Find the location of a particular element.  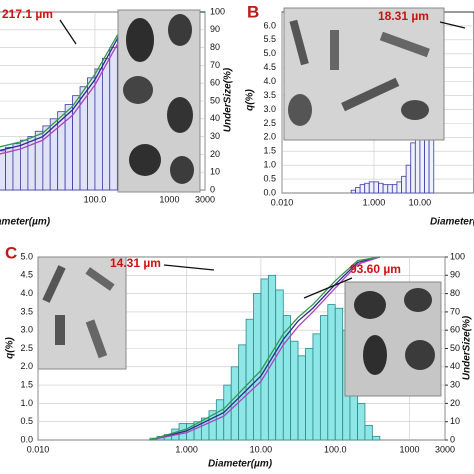

y2-tick-label: 0 is located at coordinates (212, 189).